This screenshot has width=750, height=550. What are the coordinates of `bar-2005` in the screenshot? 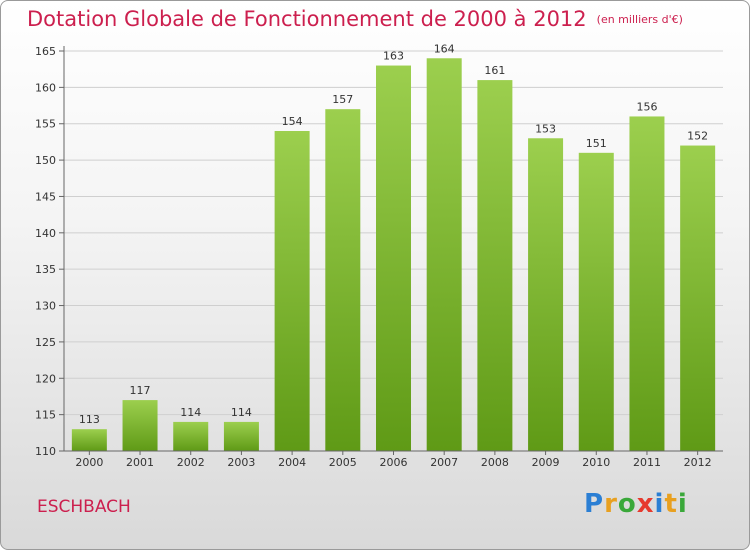 It's located at (343, 280).